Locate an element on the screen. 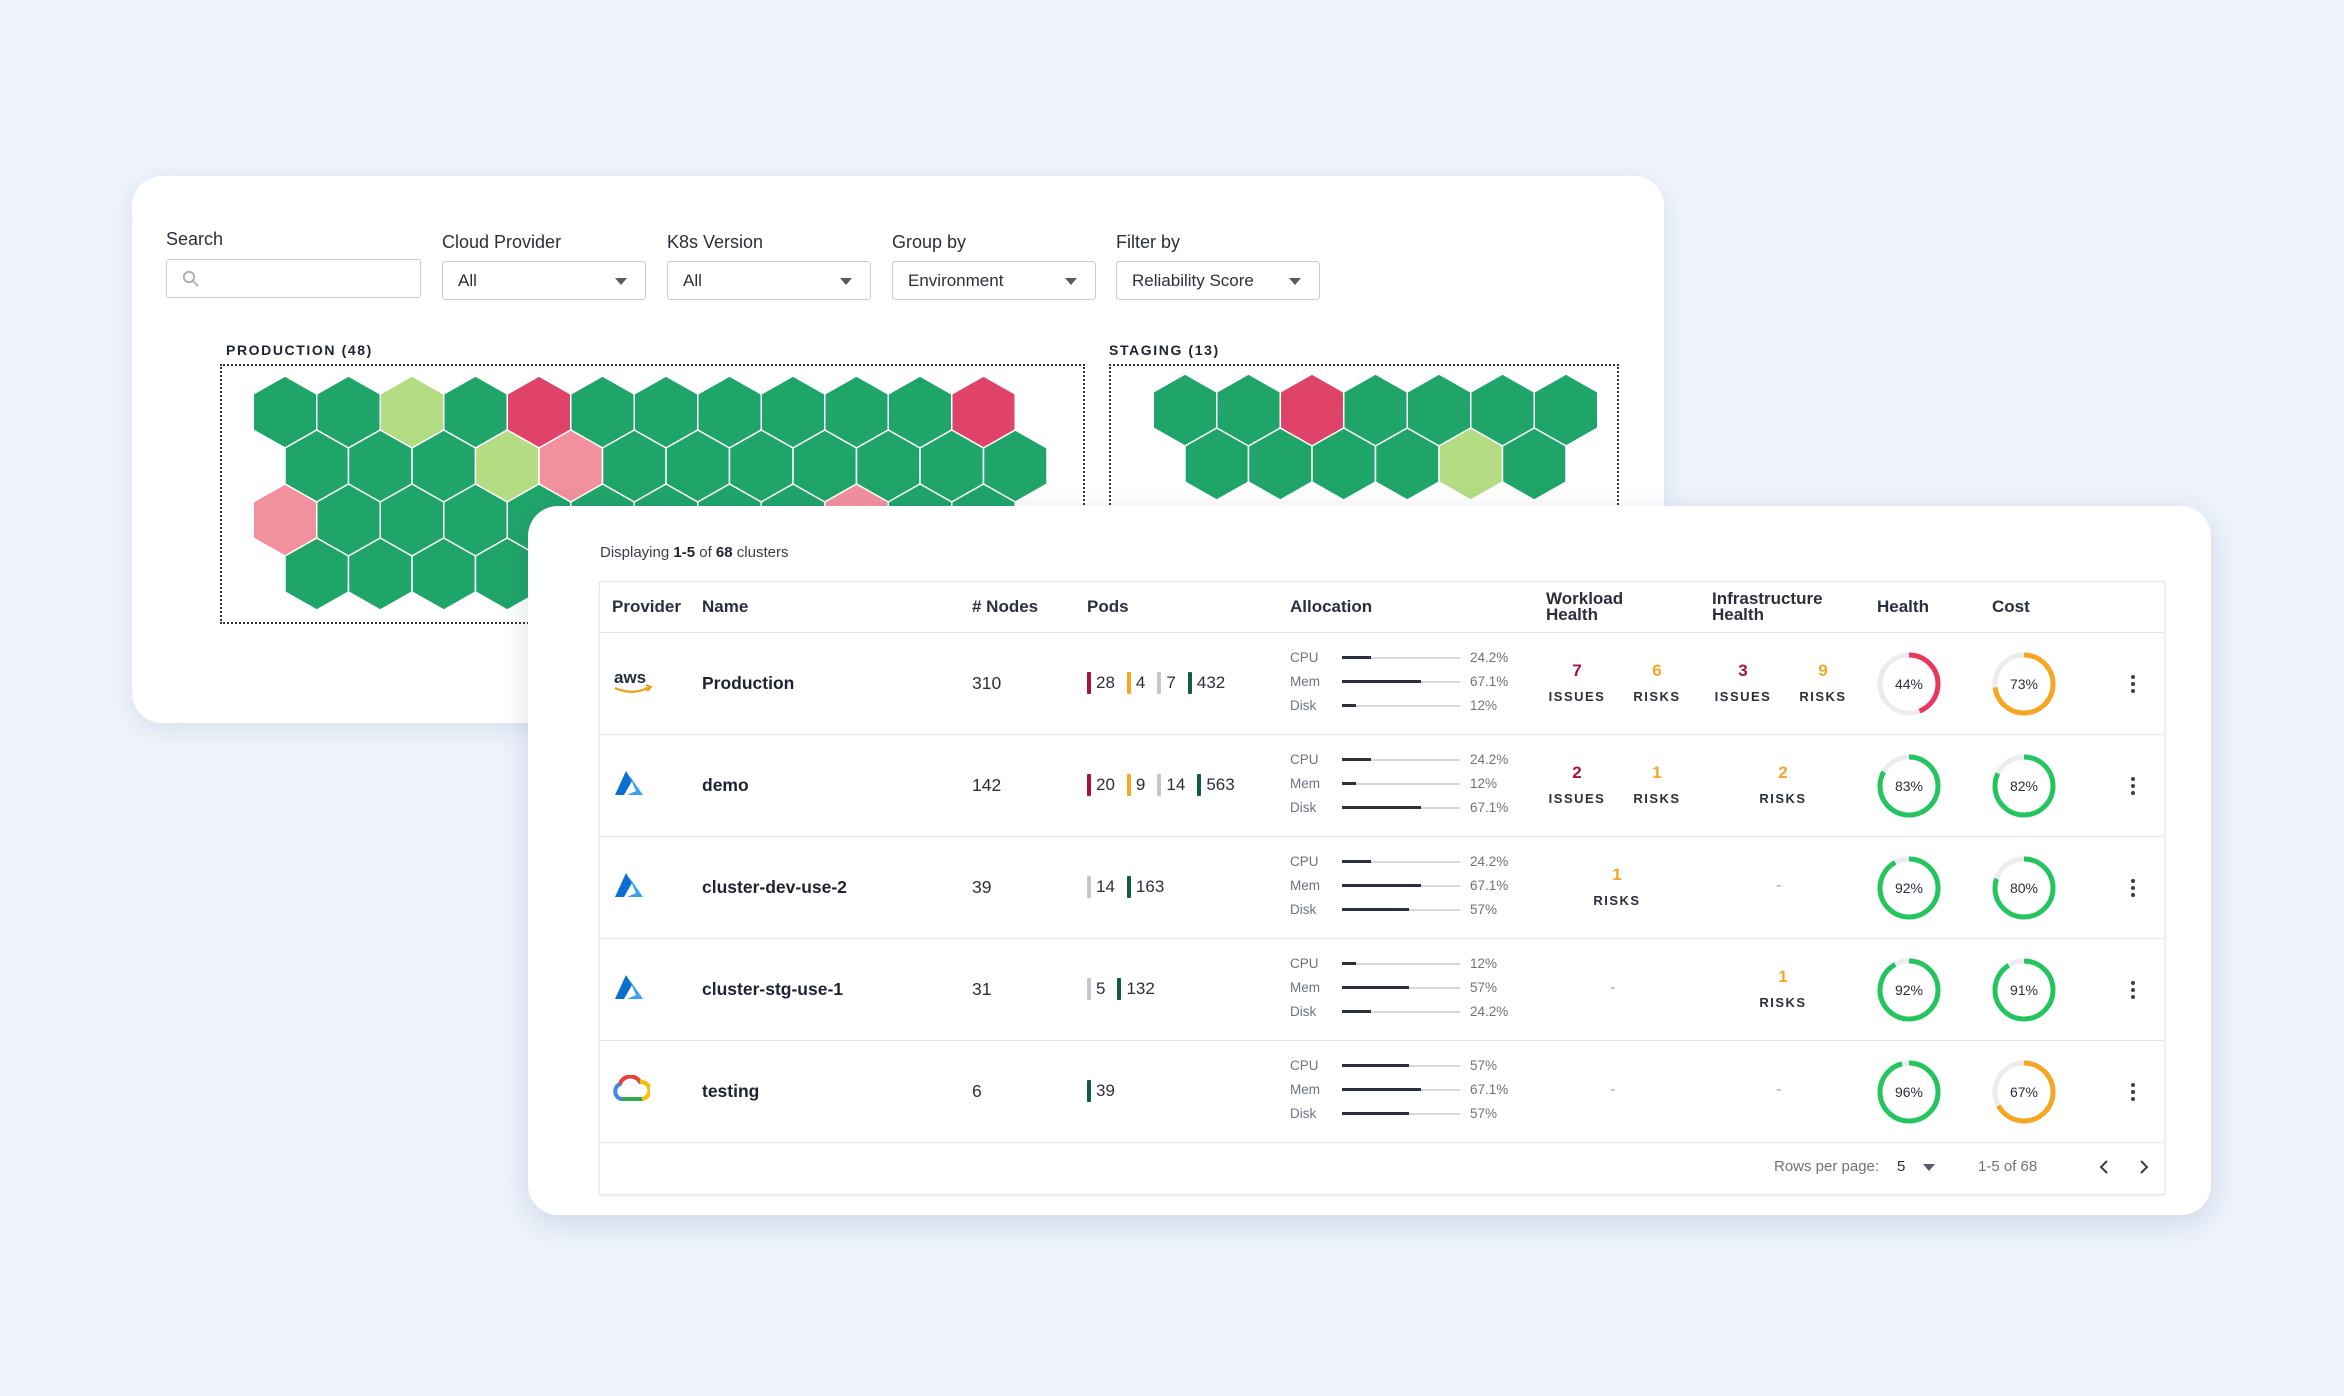 This screenshot has width=2344, height=1396. pod-count-value: 20 is located at coordinates (1105, 784).